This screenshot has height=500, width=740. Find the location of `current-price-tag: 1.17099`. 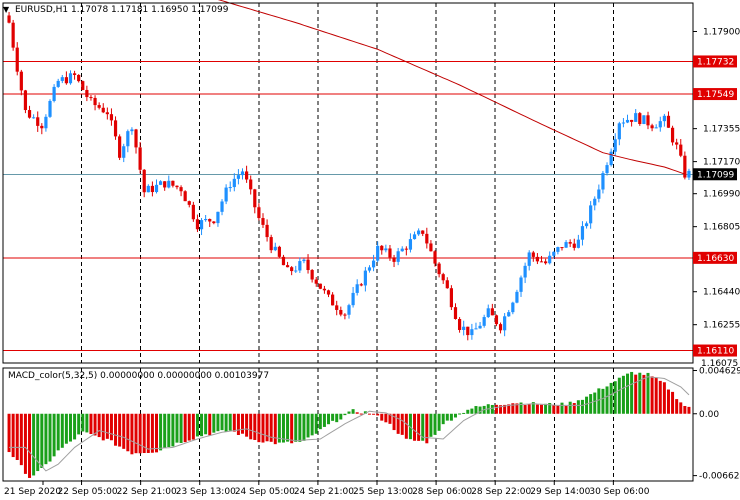

current-price-tag: 1.17099 is located at coordinates (715, 175).